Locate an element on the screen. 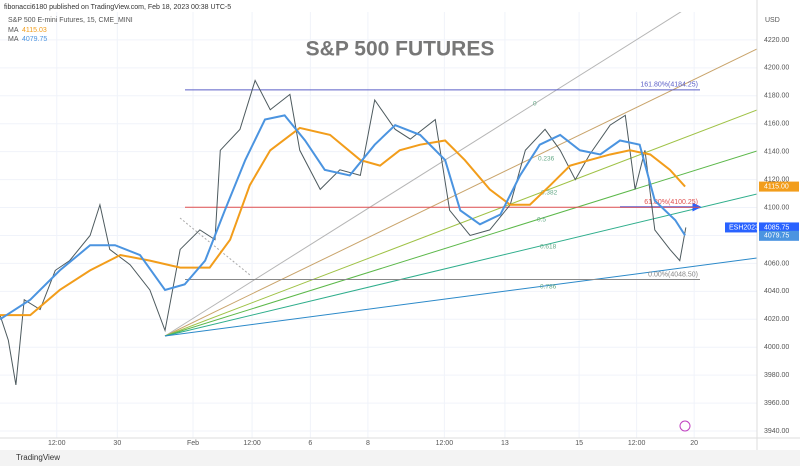 This screenshot has height=466, width=800. price-tag-label: 4079.75 is located at coordinates (776, 236).